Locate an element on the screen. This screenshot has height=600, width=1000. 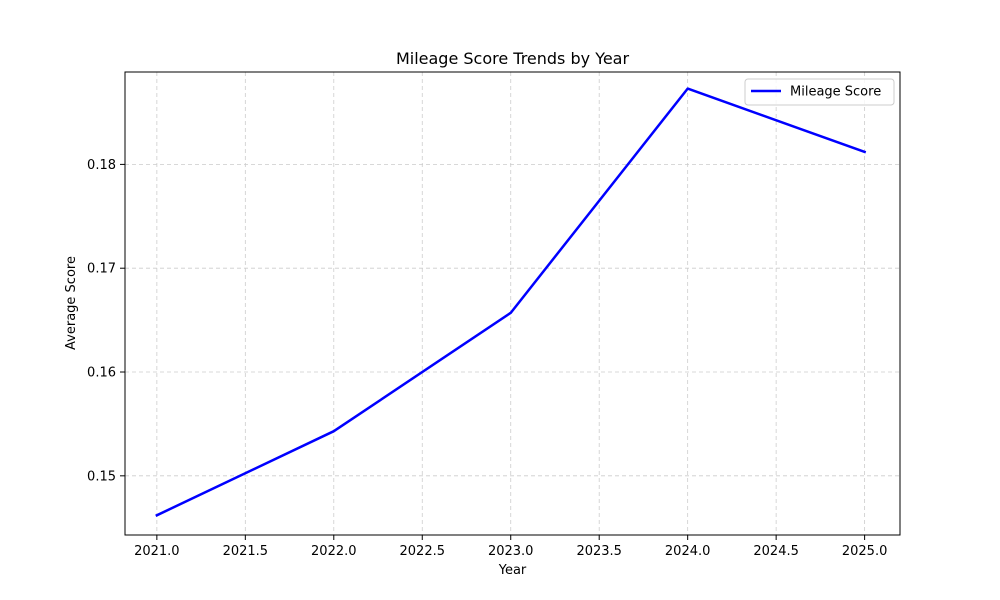
y-tick-label: 0.16 is located at coordinates (101, 373).